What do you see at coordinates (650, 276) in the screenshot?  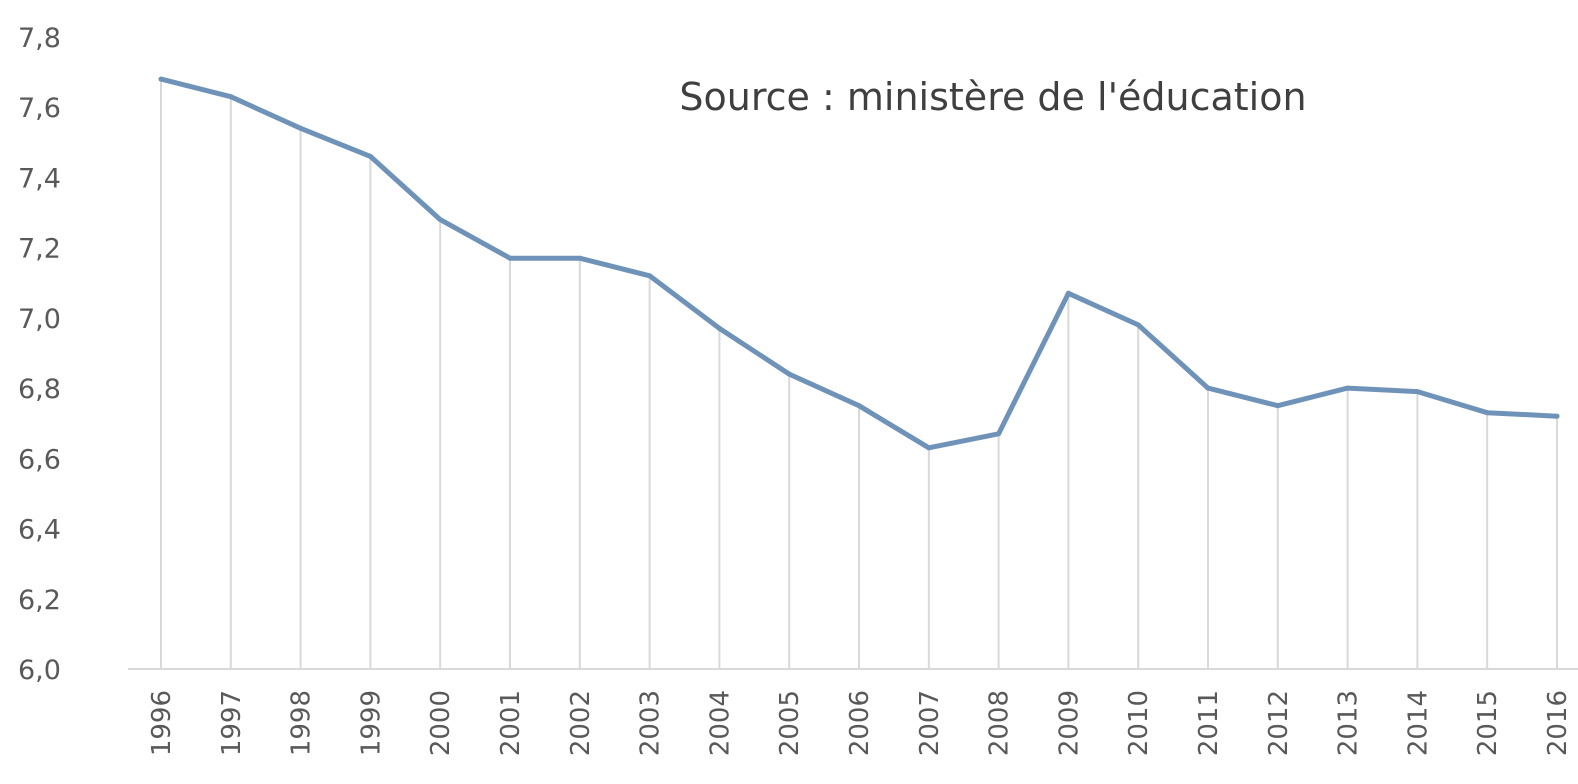 I see `data-point-2003` at bounding box center [650, 276].